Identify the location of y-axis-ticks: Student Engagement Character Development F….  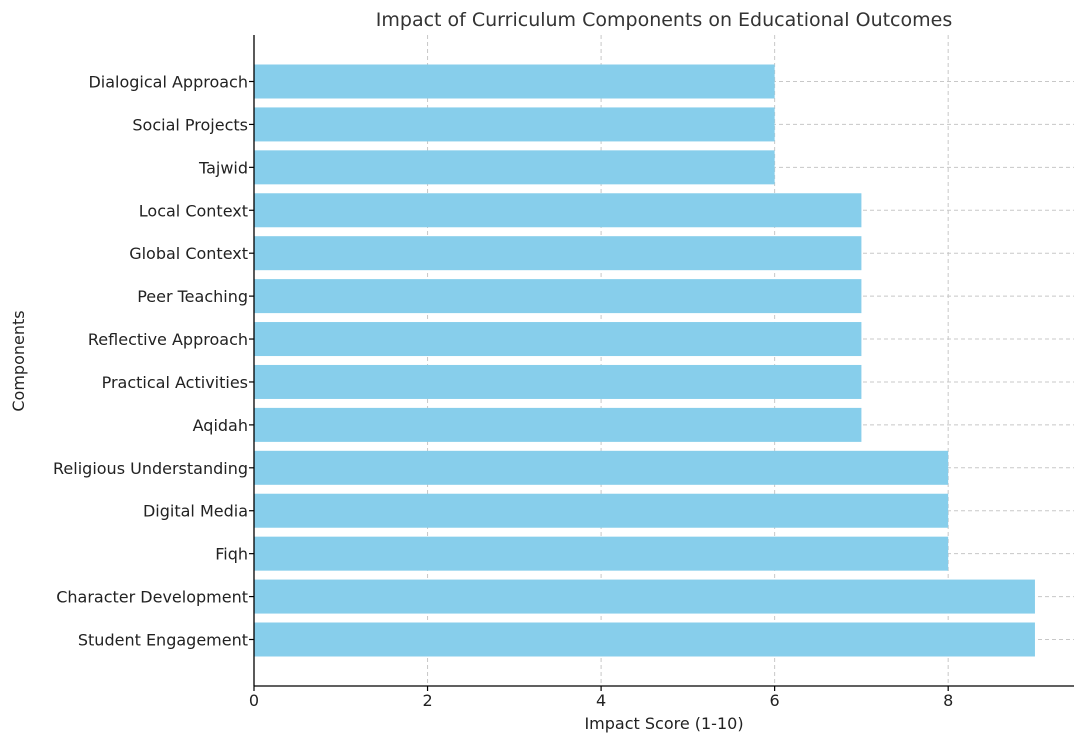
(153, 361).